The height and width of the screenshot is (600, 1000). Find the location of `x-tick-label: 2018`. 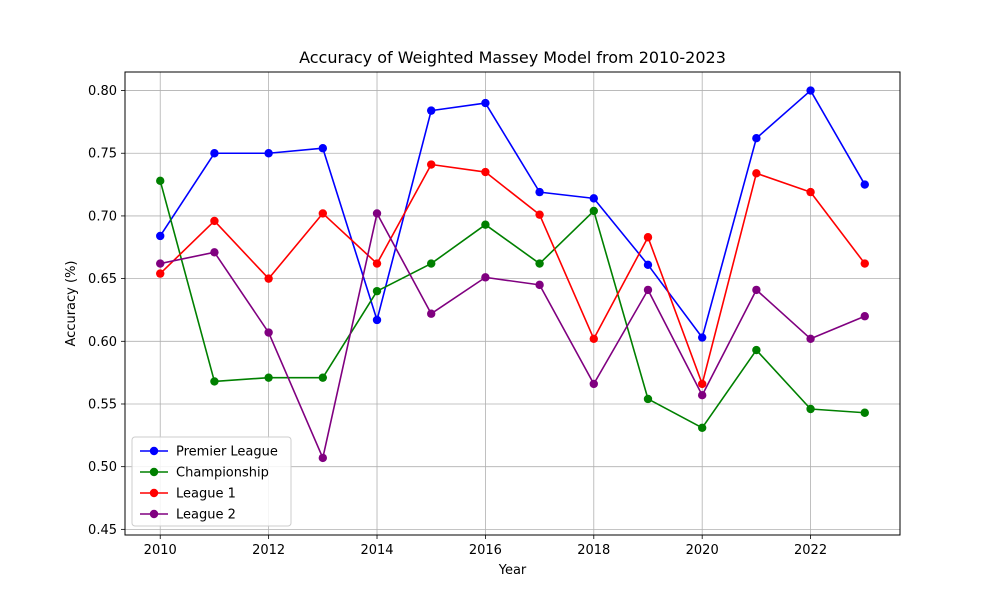

x-tick-label: 2018 is located at coordinates (593, 550).